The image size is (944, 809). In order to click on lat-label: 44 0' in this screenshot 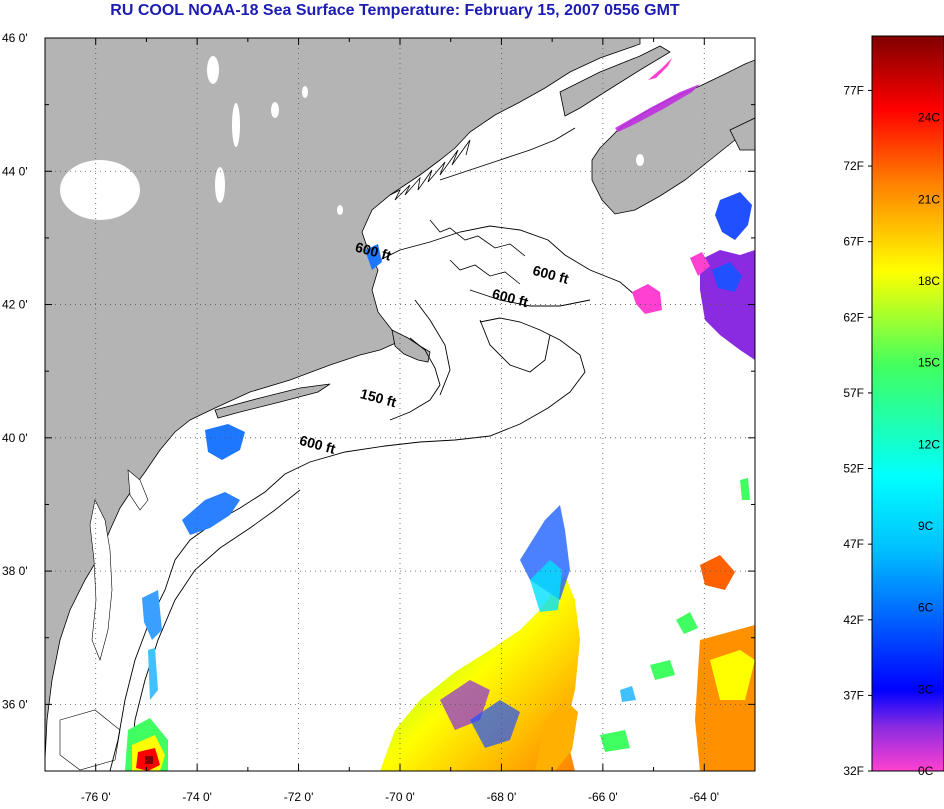, I will do `click(15, 171)`.